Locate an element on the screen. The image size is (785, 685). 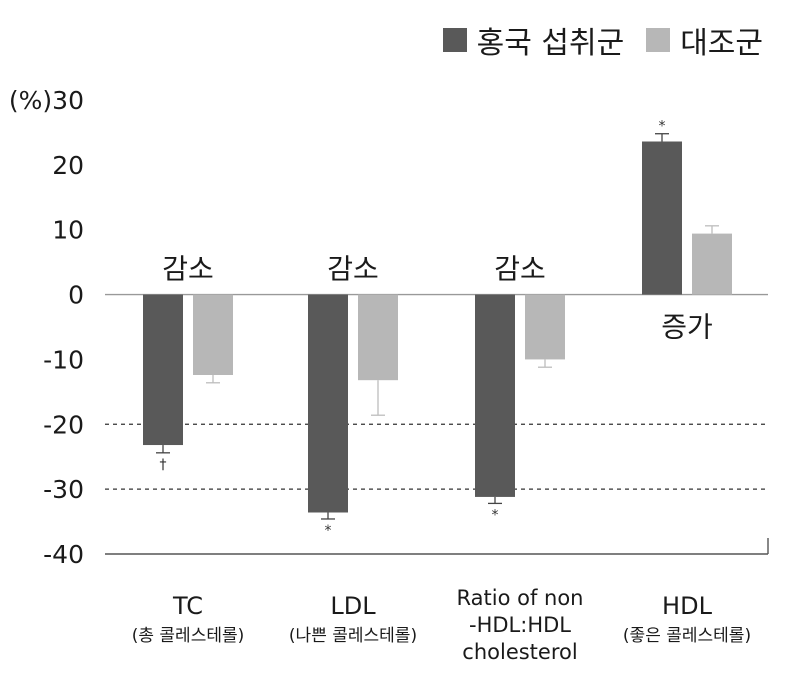
category-line-ratio-1: Ratio of non is located at coordinates (520, 598).